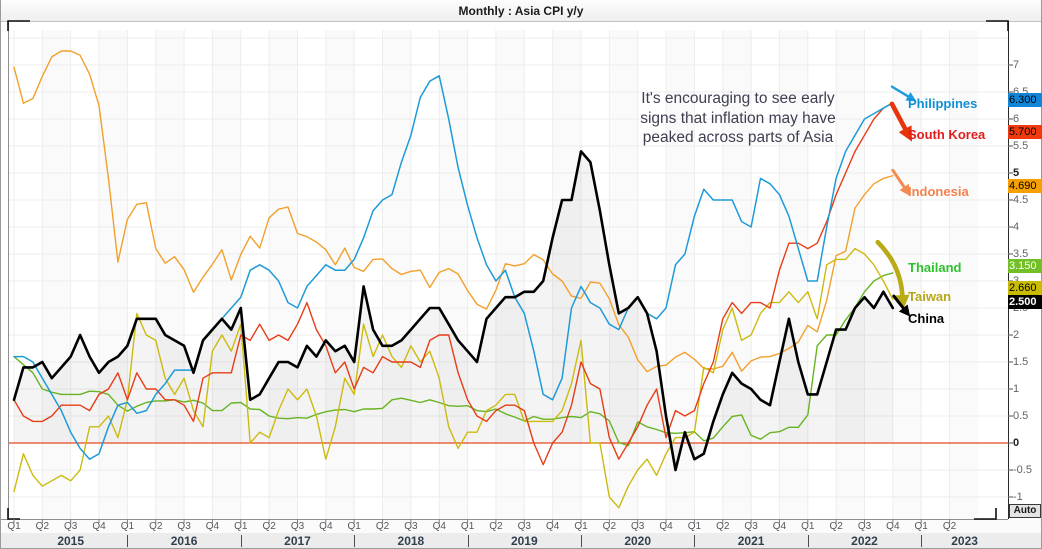  Describe the element at coordinates (1016, 443) in the screenshot. I see `y-tick-label: 0` at that location.